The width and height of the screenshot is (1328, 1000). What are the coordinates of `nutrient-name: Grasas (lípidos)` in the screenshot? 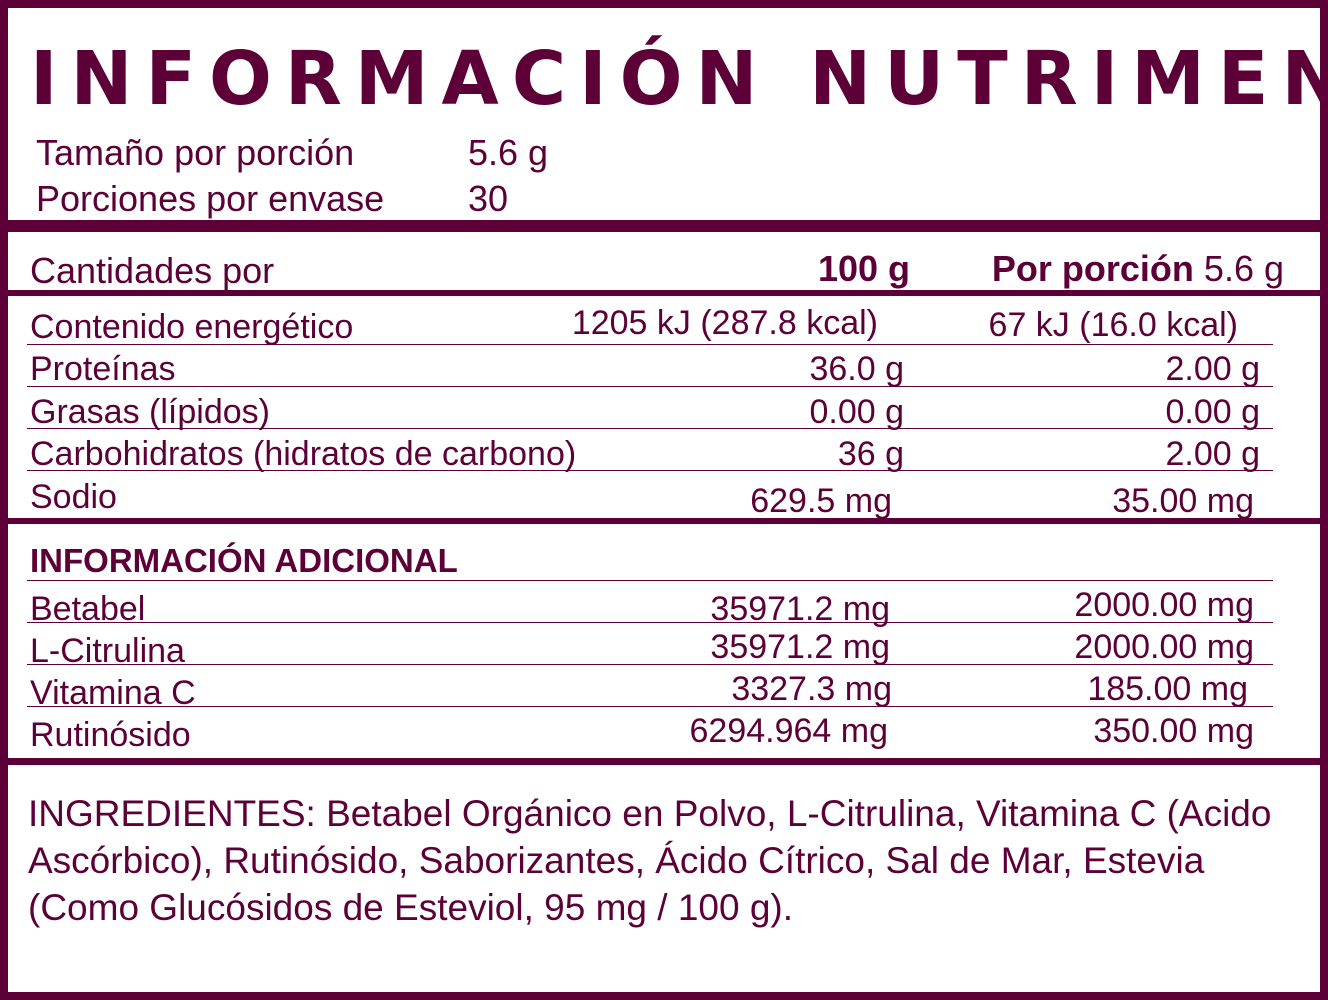 It's located at (150, 412).